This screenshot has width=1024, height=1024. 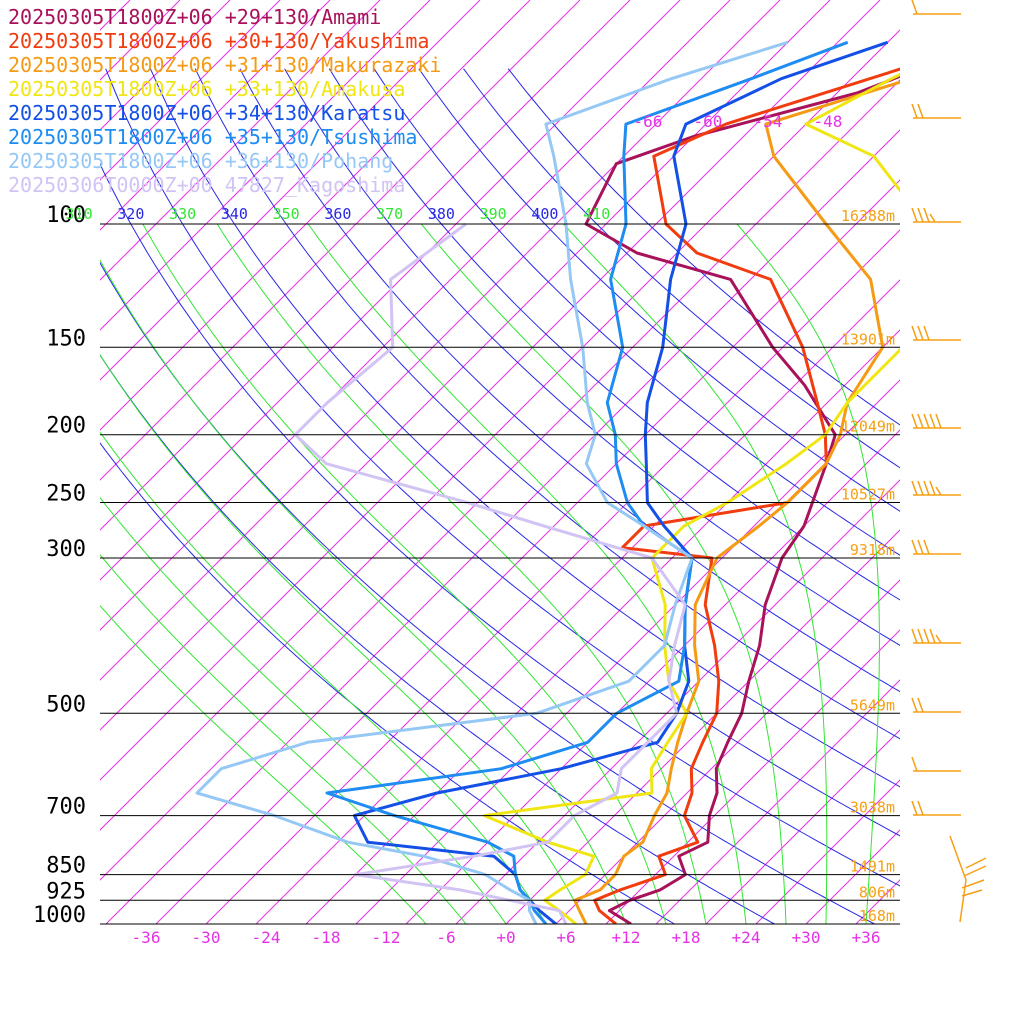 I want to click on theta-label: 400, so click(x=544, y=214).